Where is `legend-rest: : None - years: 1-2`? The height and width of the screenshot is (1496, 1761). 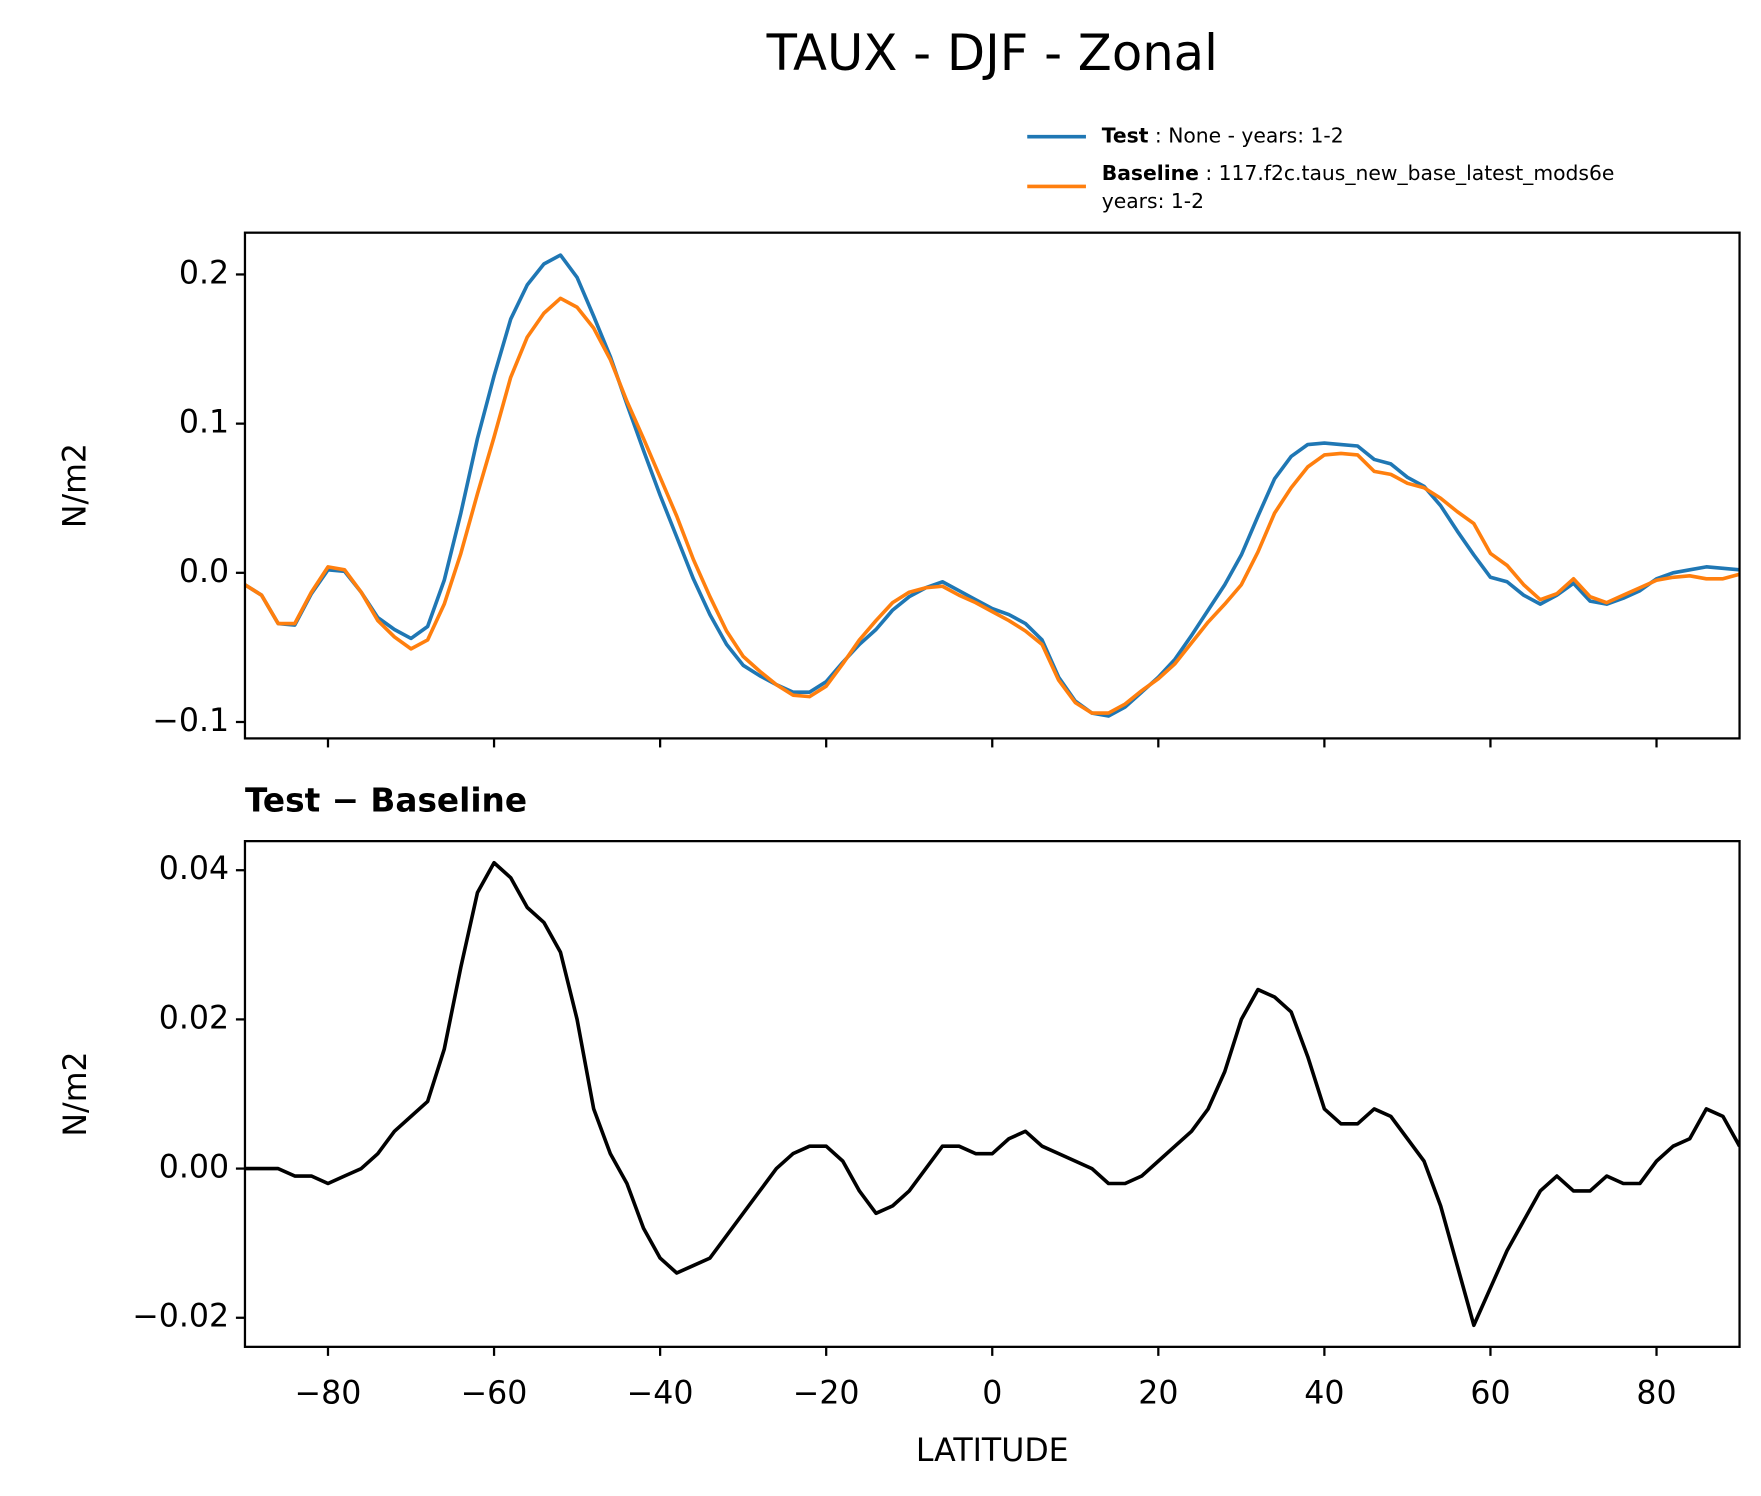 legend-rest: : None - years: 1-2 is located at coordinates (1245, 136).